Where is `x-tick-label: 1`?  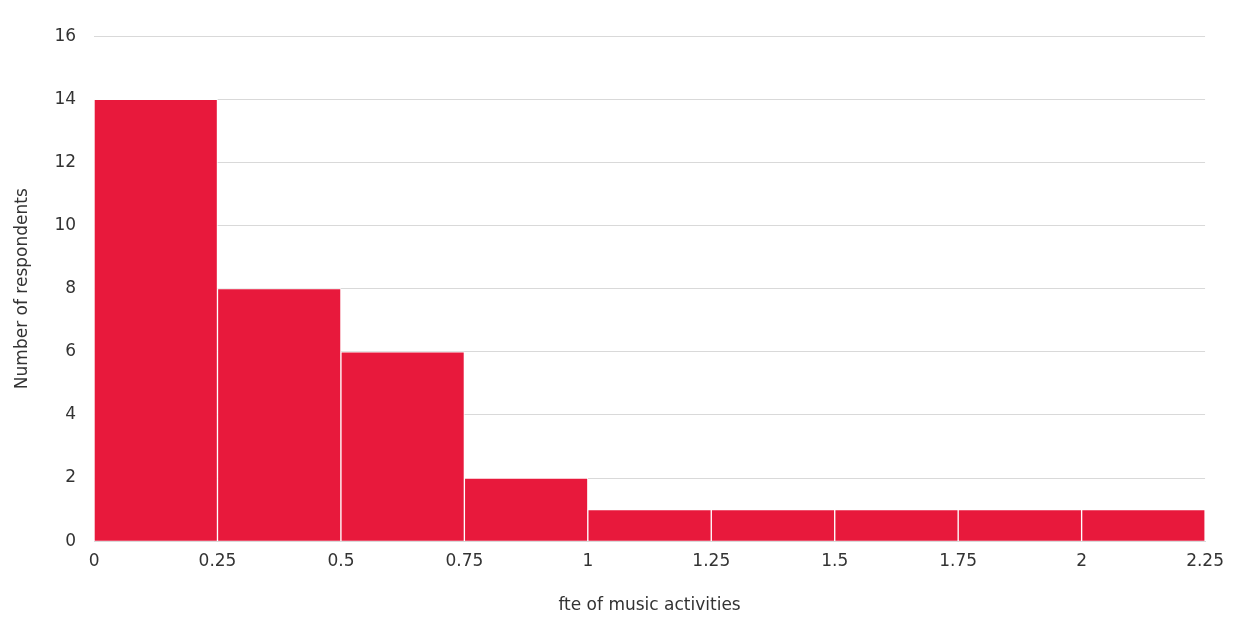 x-tick-label: 1 is located at coordinates (588, 559).